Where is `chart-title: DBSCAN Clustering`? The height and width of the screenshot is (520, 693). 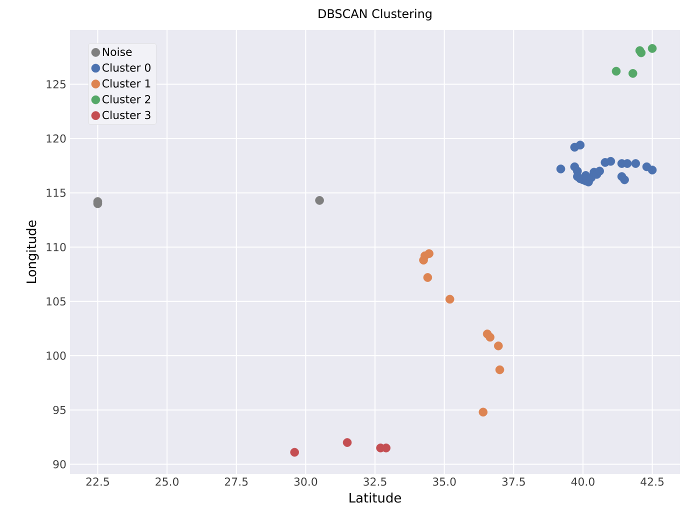
chart-title: DBSCAN Clustering is located at coordinates (375, 14).